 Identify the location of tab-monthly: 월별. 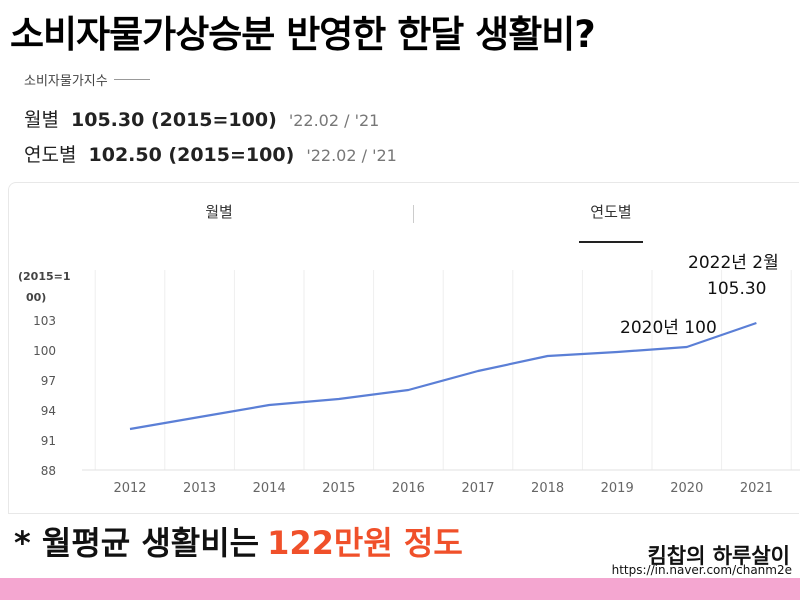
(219, 212).